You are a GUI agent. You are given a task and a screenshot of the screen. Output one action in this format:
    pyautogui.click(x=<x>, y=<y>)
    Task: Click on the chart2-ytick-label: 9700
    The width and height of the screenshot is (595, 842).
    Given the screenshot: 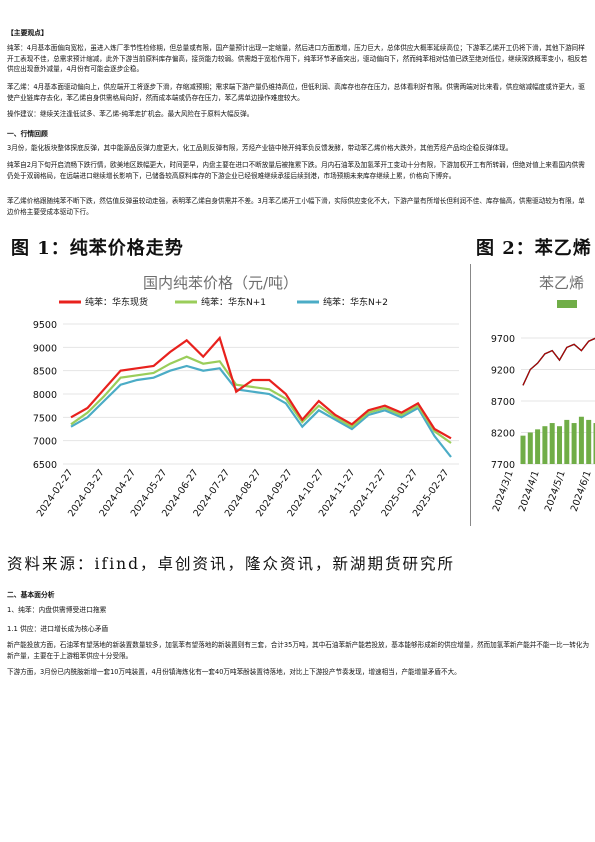 What is the action you would take?
    pyautogui.click(x=503, y=339)
    